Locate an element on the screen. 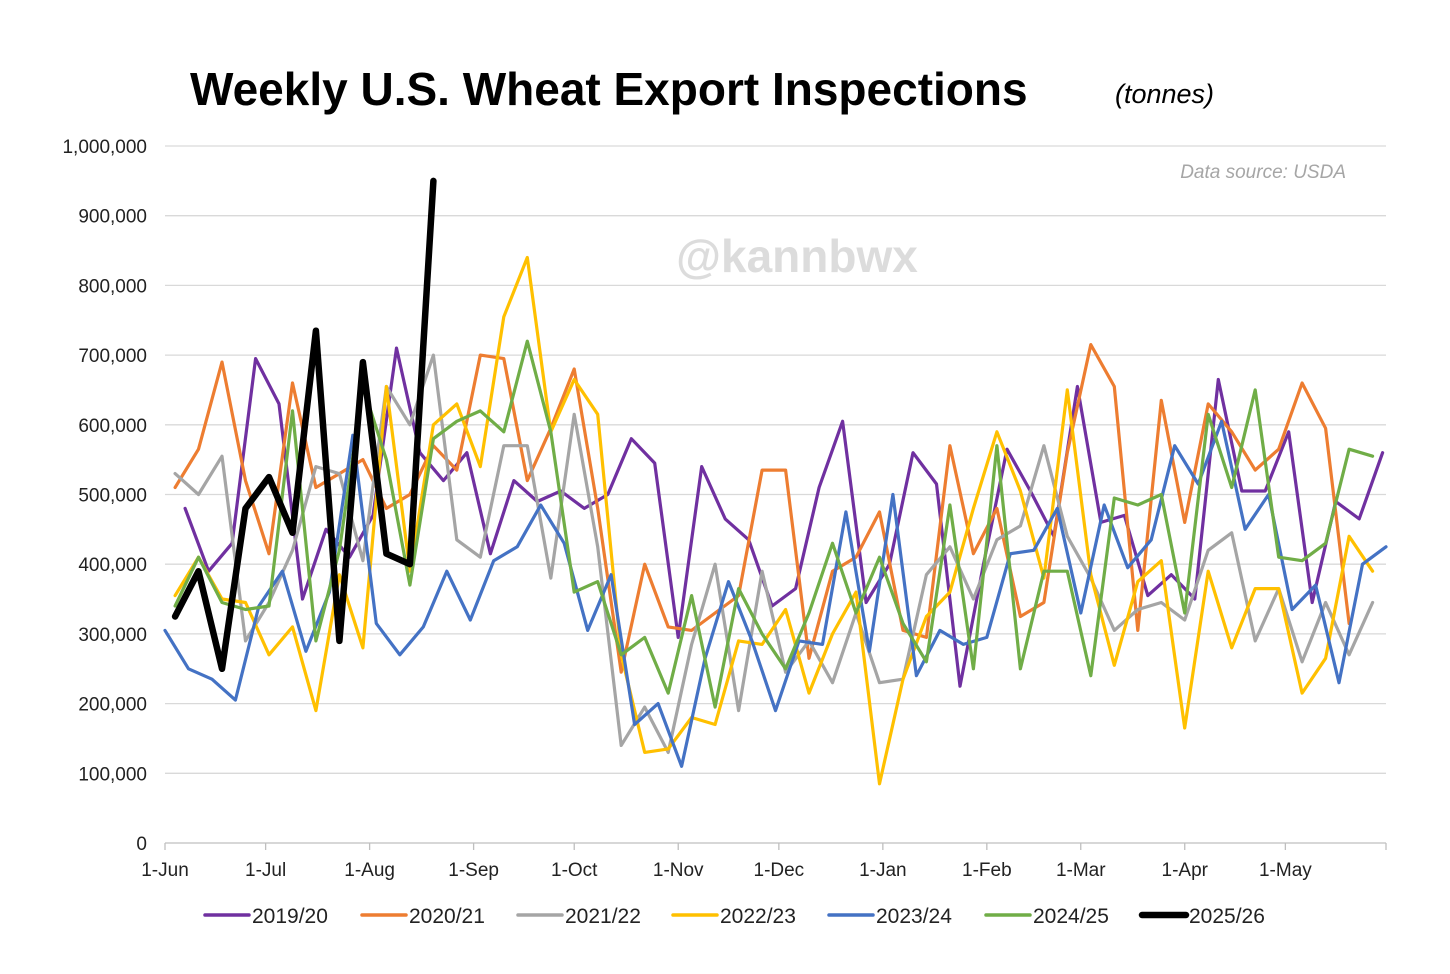 Image resolution: width=1450 pixels, height=974 pixels. chart-title: Weekly U.S. Wheat Export Inspections is located at coordinates (609, 89).